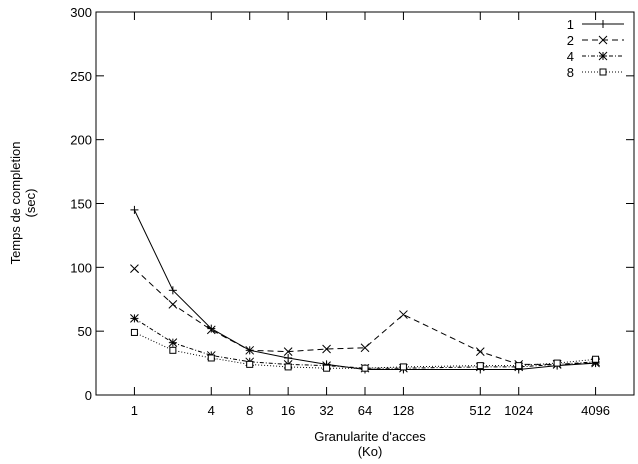 The height and width of the screenshot is (464, 638). I want to click on x-axis-label-line2: (Ko), so click(370, 451).